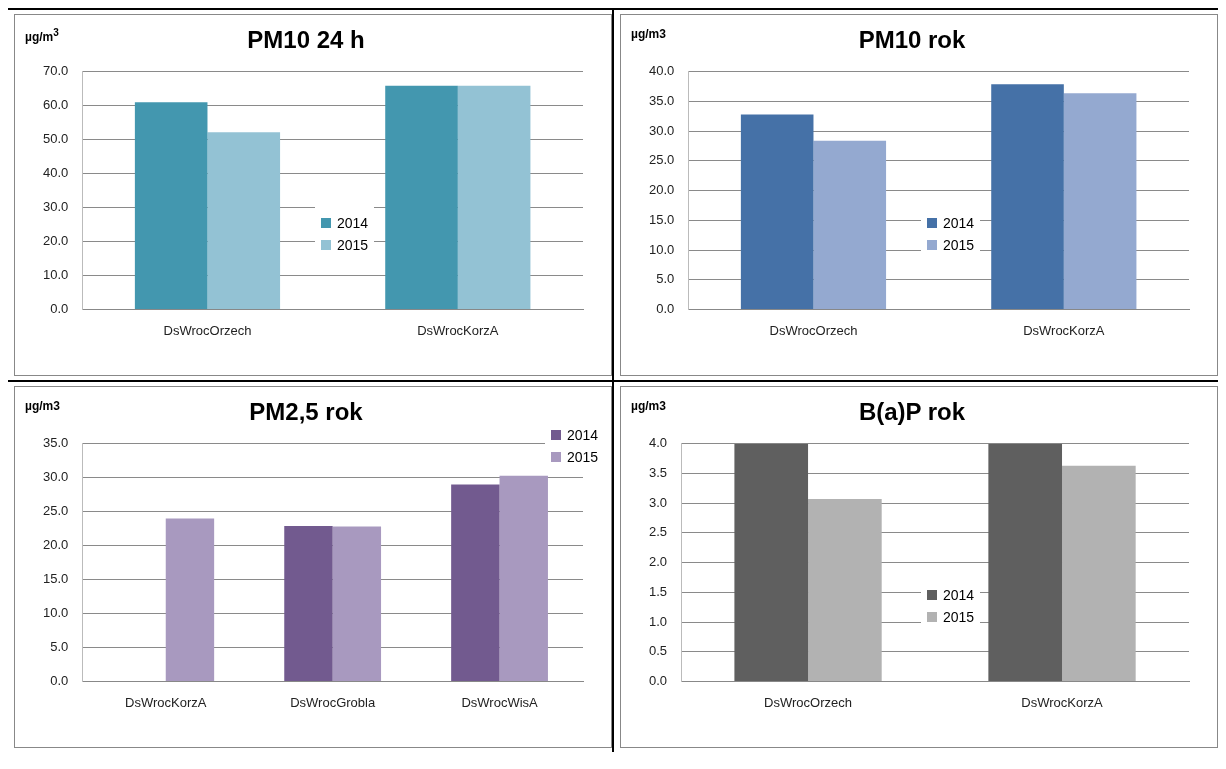 The width and height of the screenshot is (1226, 769). What do you see at coordinates (658, 532) in the screenshot?
I see `y-tick-label: 2.5` at bounding box center [658, 532].